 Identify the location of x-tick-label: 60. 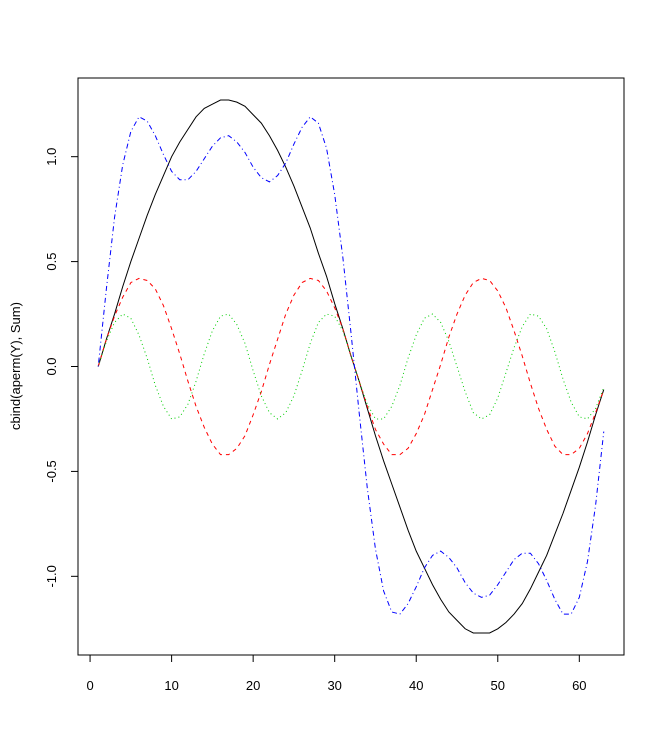
(579, 685).